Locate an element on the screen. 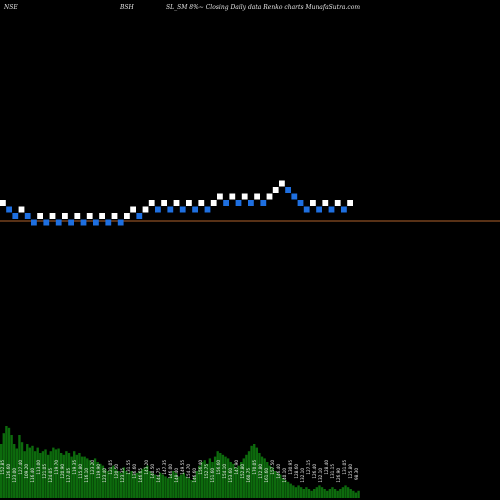 This screenshot has width=500, height=500. volume-label: 170.05 is located at coordinates (254, 467).